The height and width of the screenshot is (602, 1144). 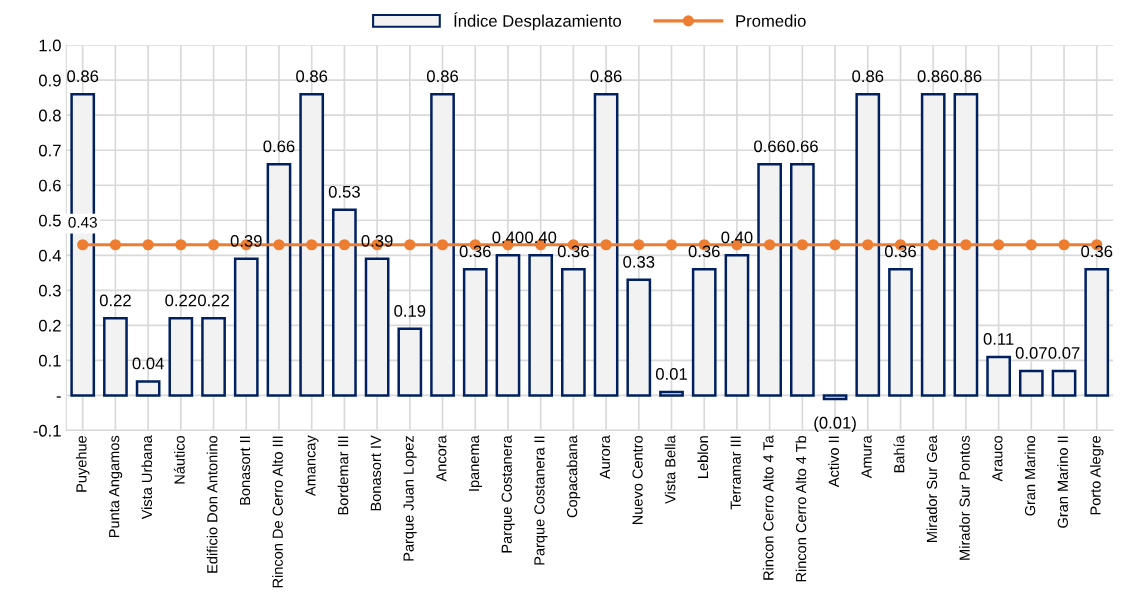 I want to click on data-label: 0.33, so click(x=639, y=261).